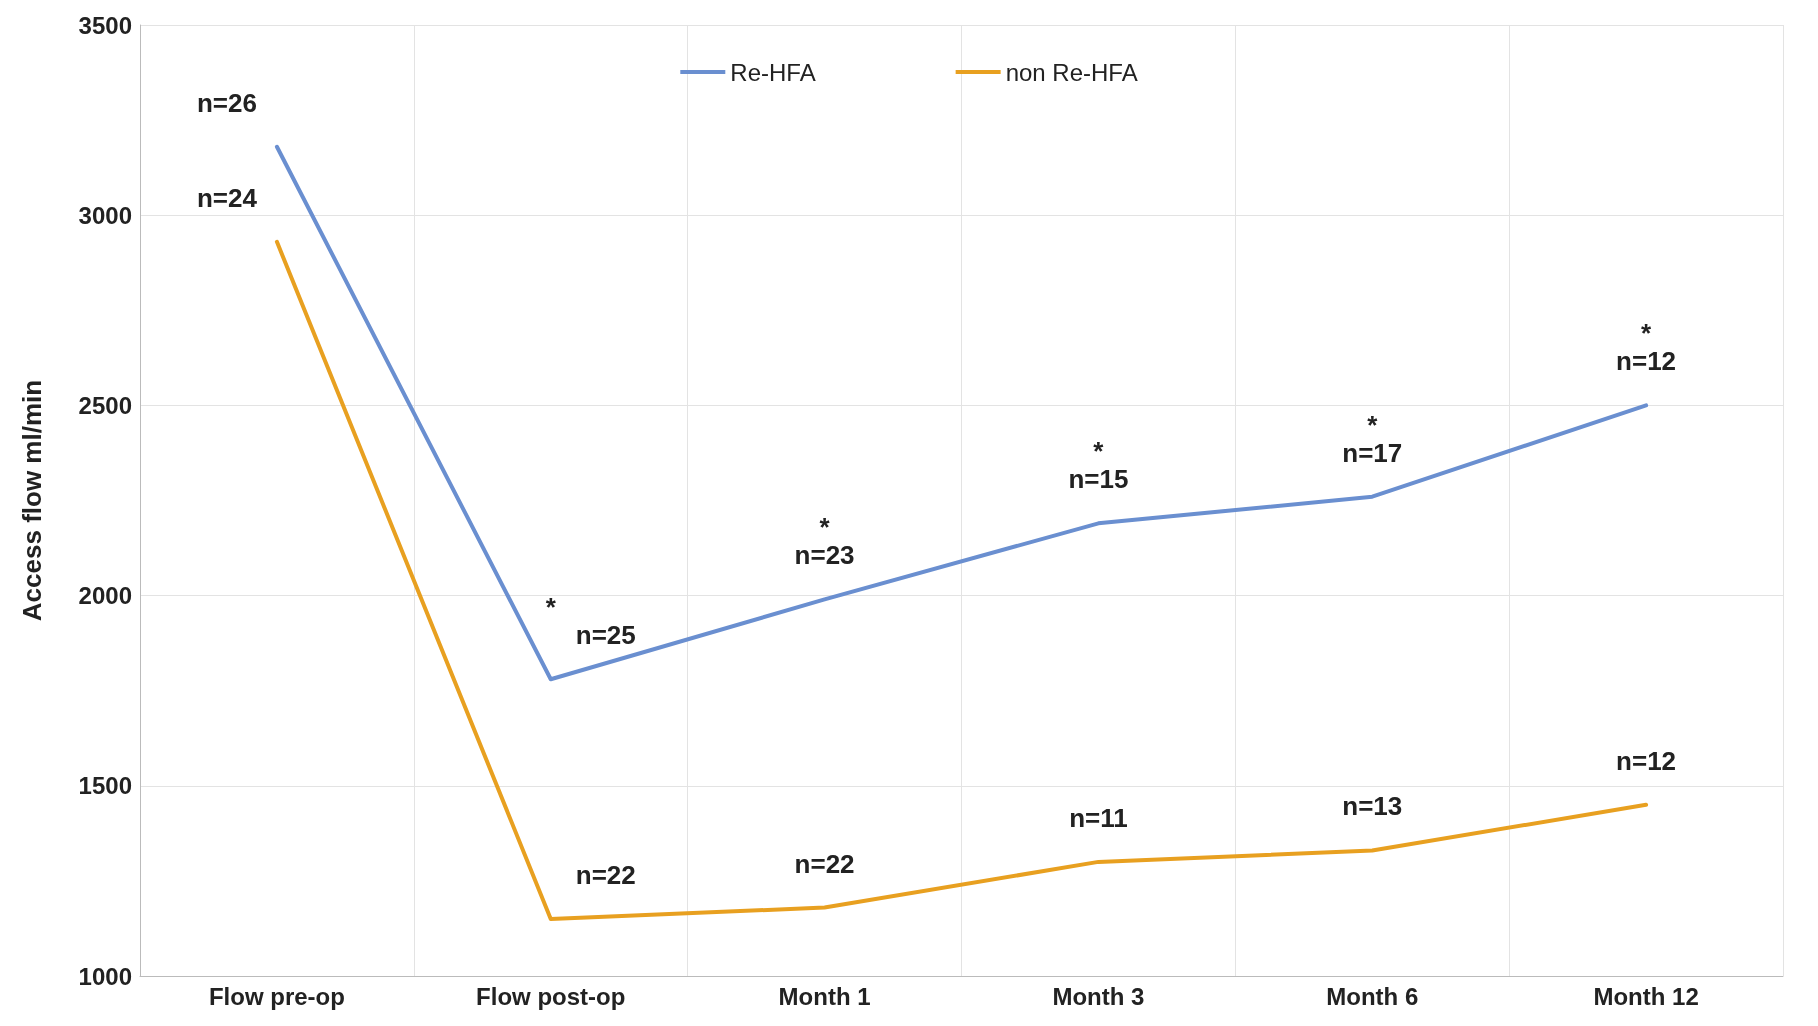 This screenshot has height=1026, width=1818. Describe the element at coordinates (824, 555) in the screenshot. I see `annotation: n=23` at that location.